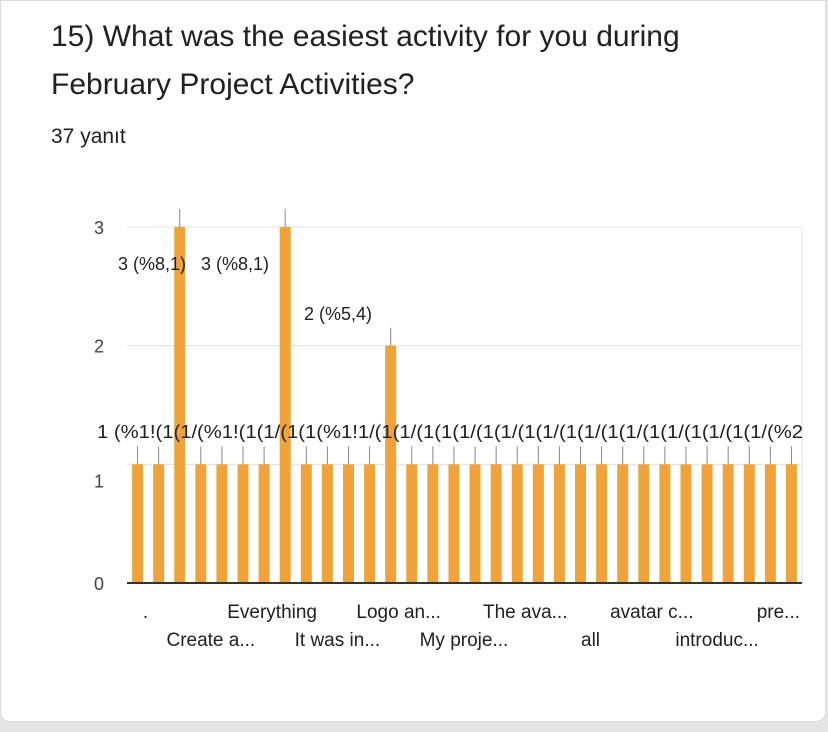  I want to click on x-tick-label: ., so click(145, 612).